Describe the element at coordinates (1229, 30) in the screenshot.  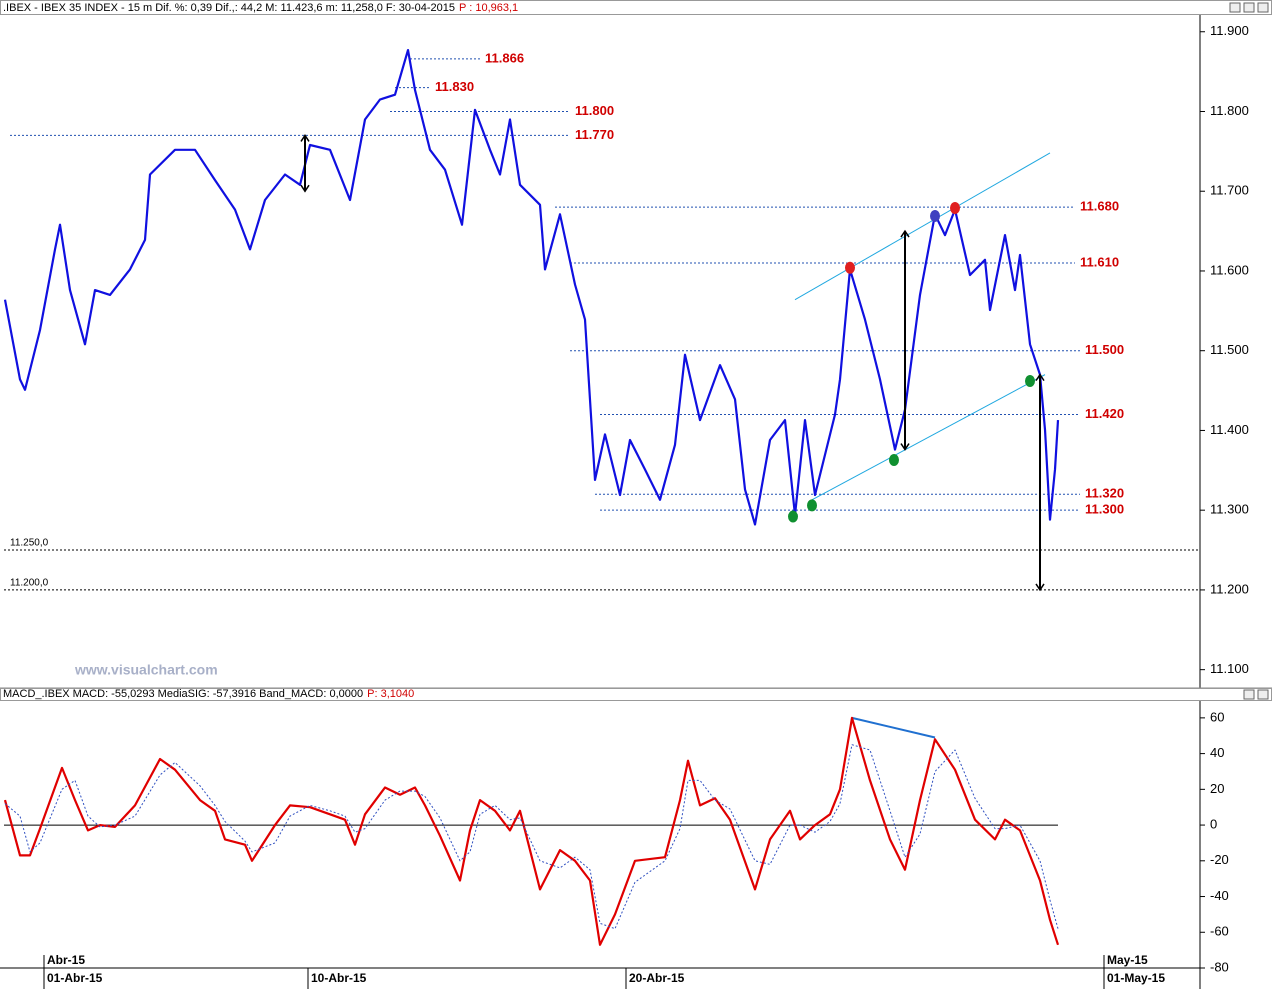
I see `y-tick-label: 11.900` at that location.